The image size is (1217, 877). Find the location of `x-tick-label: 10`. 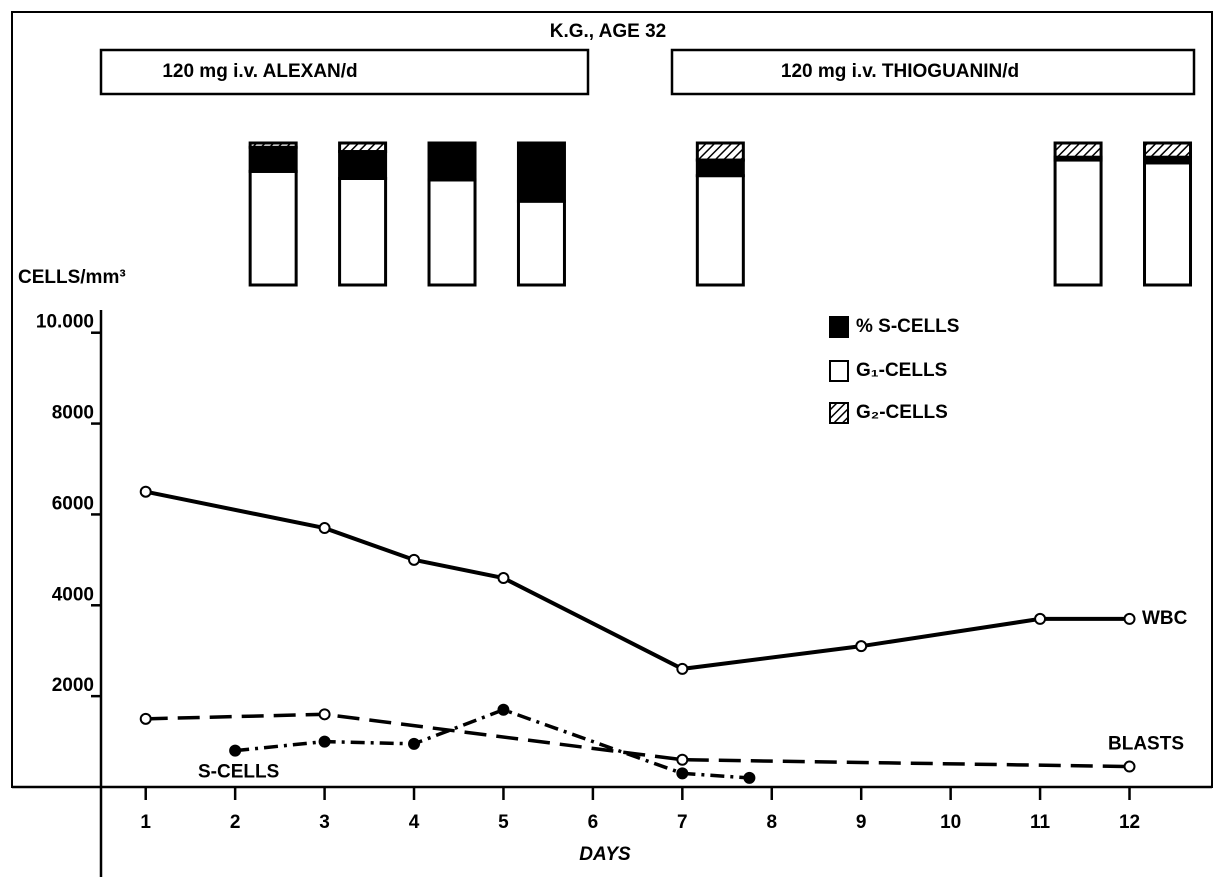

x-tick-label: 10 is located at coordinates (950, 822).